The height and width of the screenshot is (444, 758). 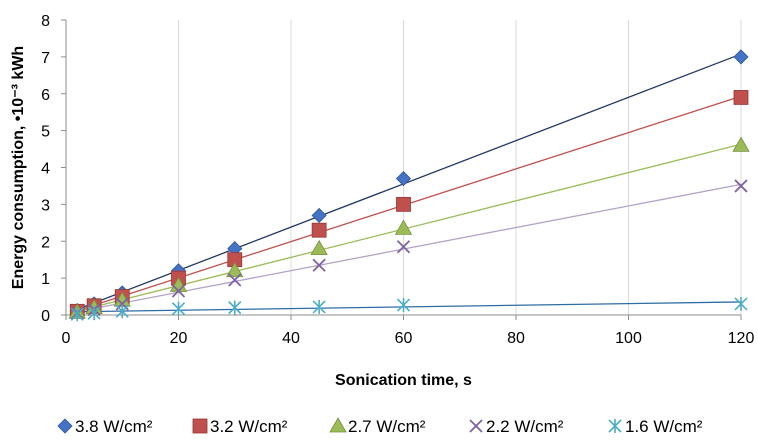 I want to click on legend-label-4: 2.2 W/cm², so click(x=525, y=426).